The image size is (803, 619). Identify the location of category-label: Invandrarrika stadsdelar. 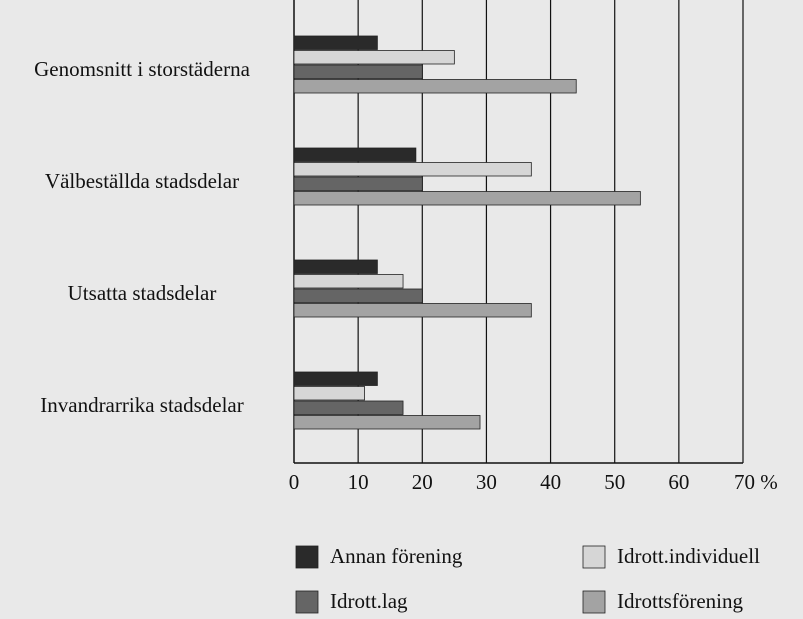
(142, 405).